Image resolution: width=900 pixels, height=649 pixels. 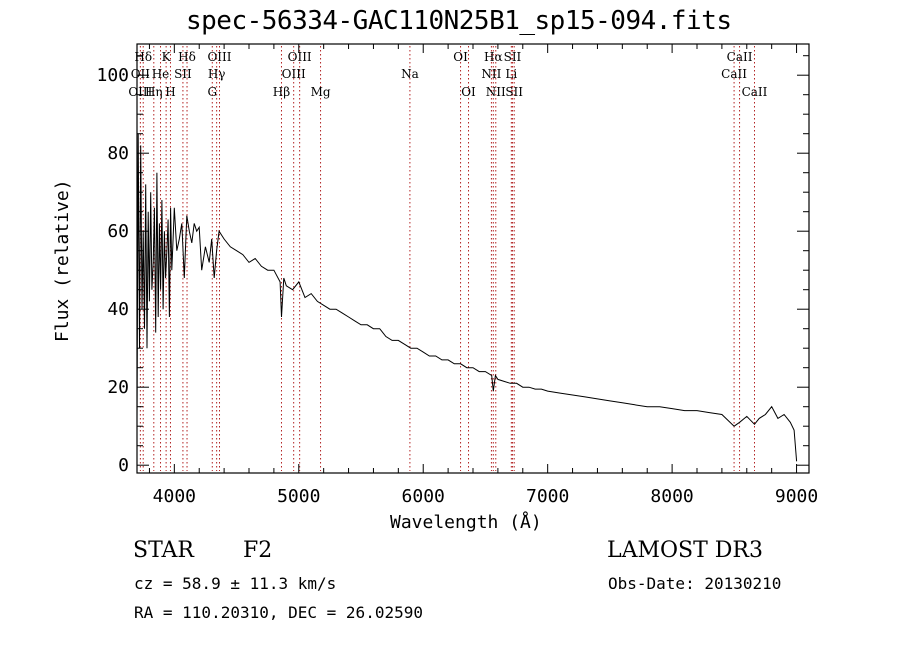 What do you see at coordinates (123, 465) in the screenshot?
I see `y-tick-label: 0` at bounding box center [123, 465].